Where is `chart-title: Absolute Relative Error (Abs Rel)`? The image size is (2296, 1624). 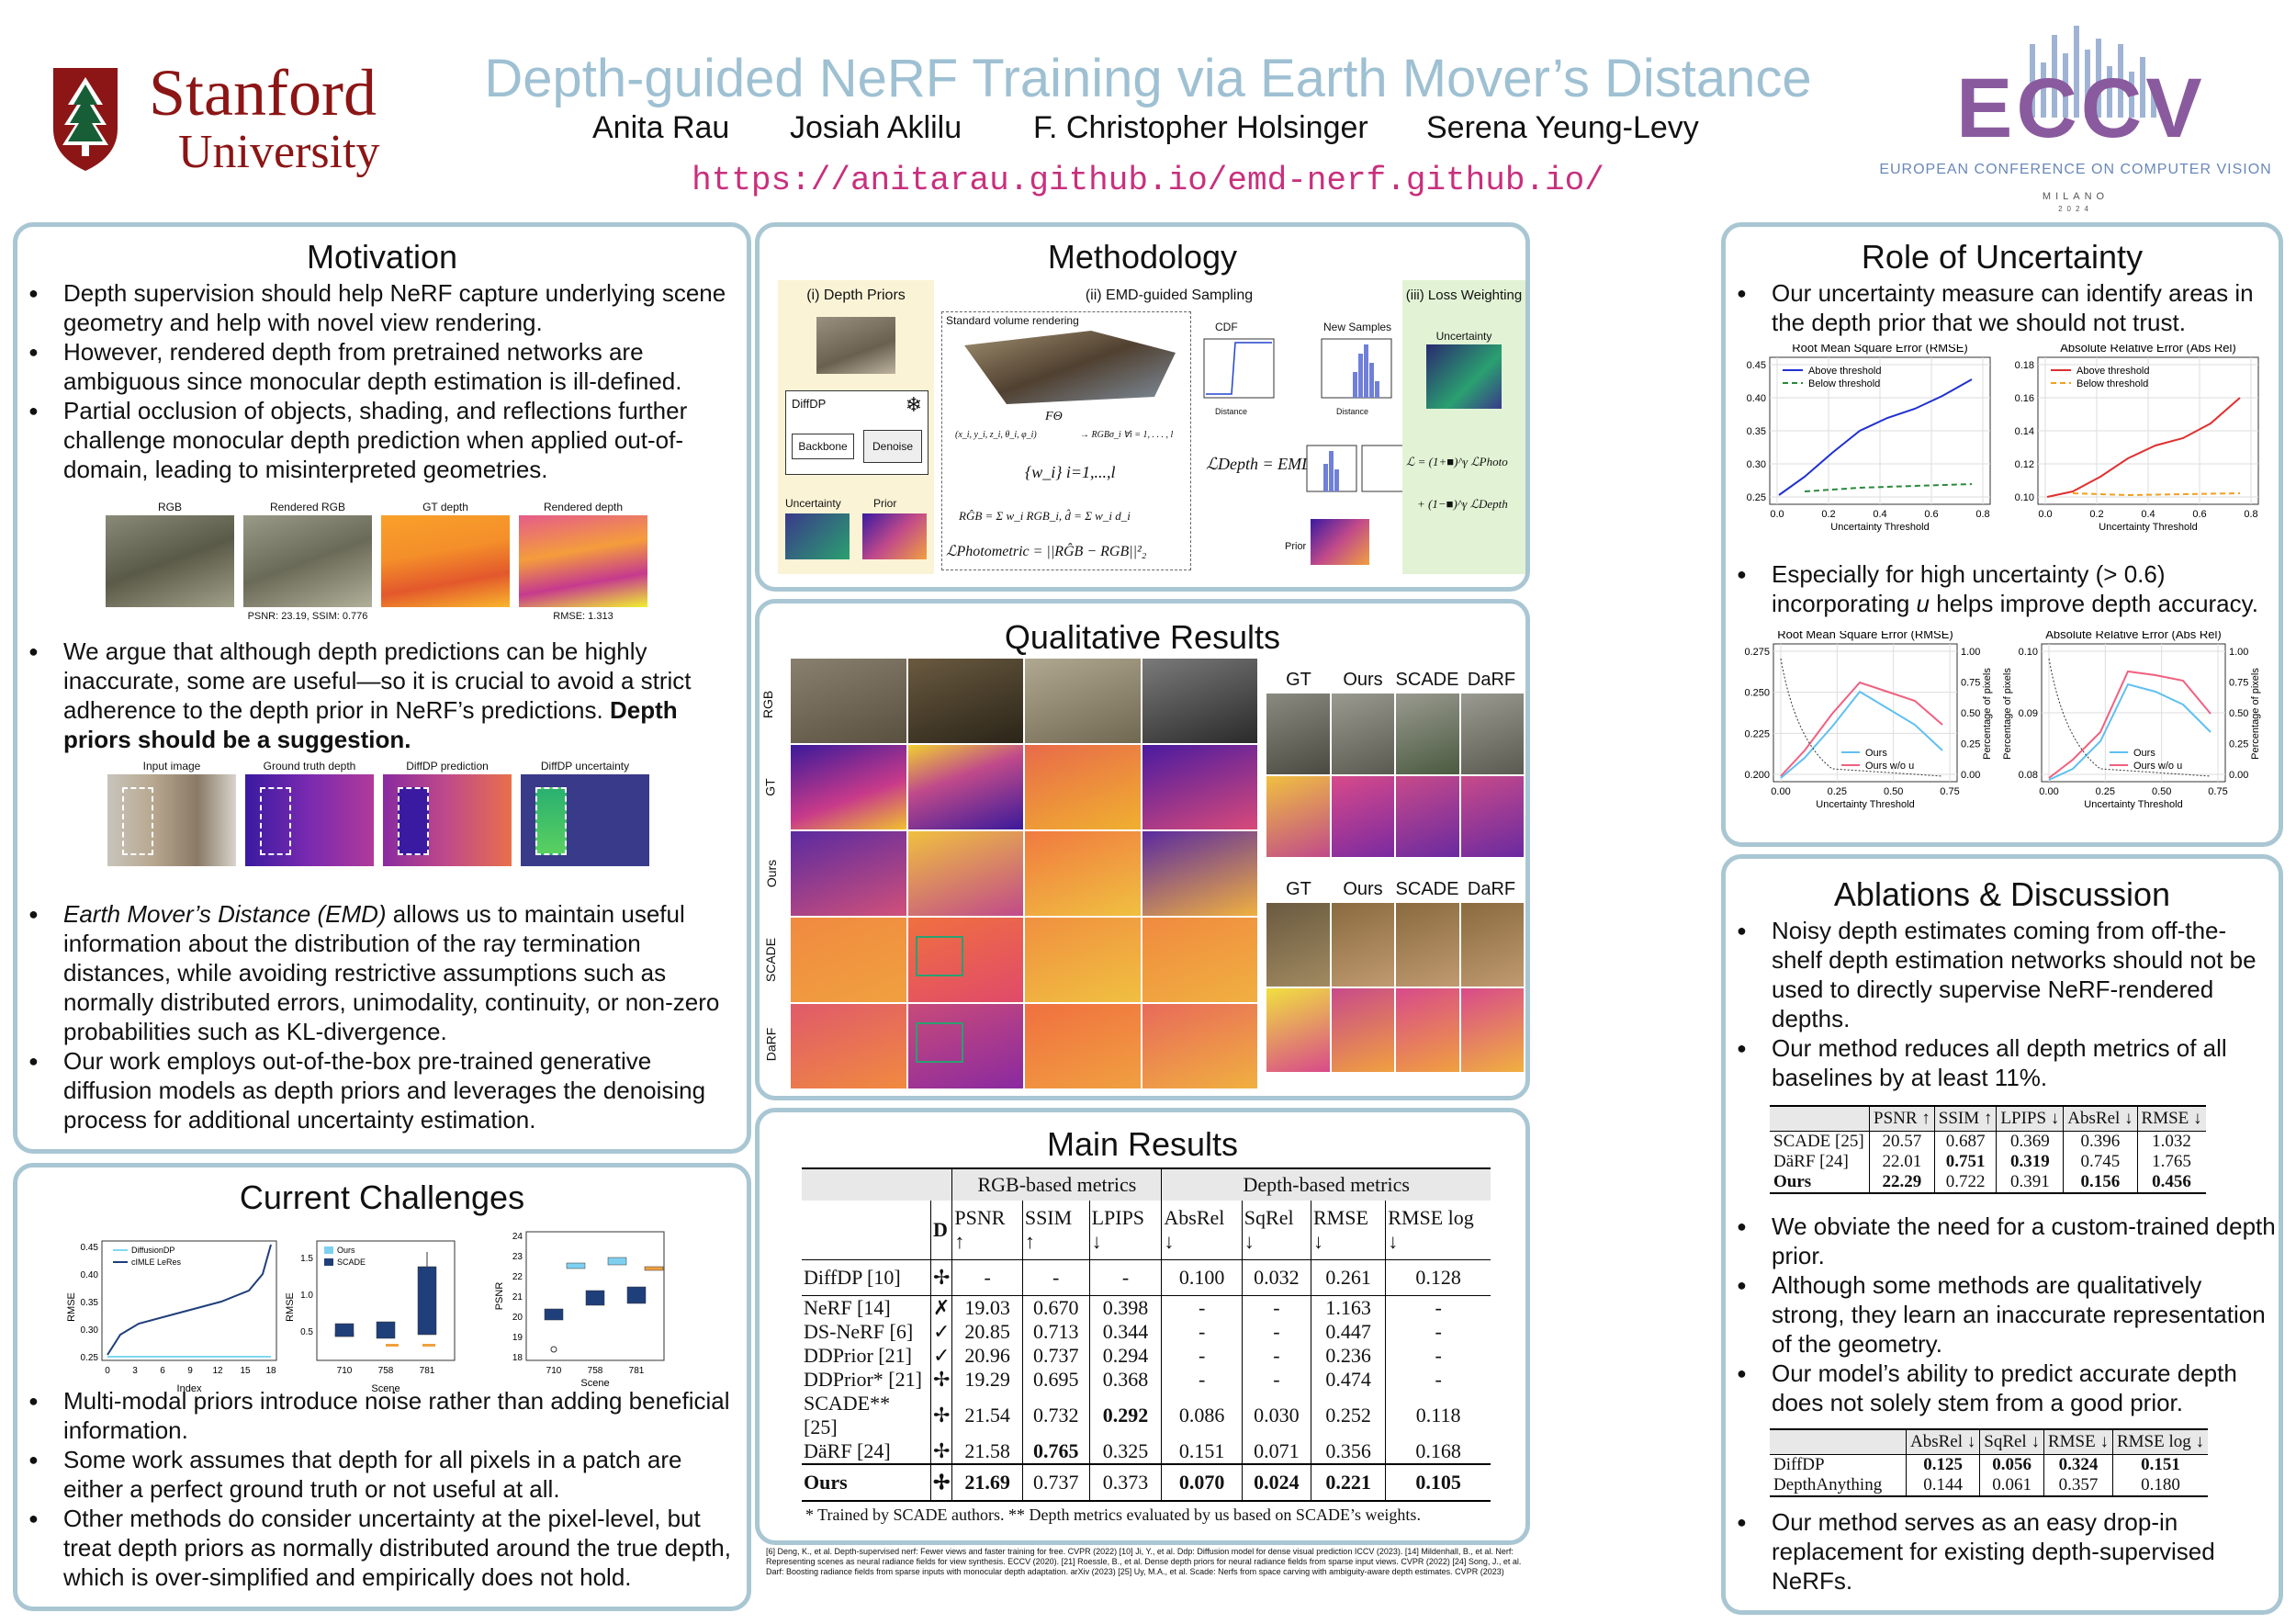 chart-title: Absolute Relative Error (Abs Rel) is located at coordinates (2133, 636).